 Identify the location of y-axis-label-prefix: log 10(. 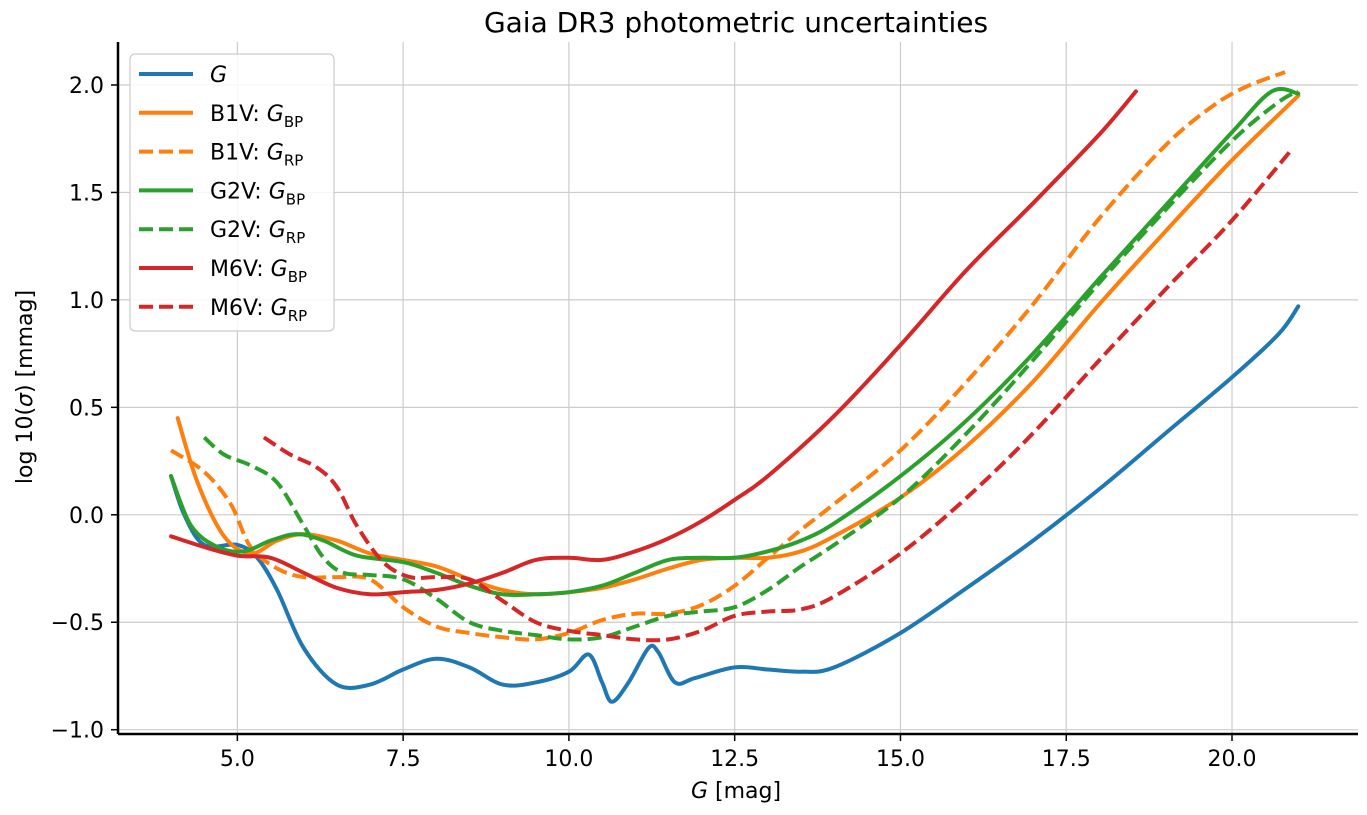
(25, 445).